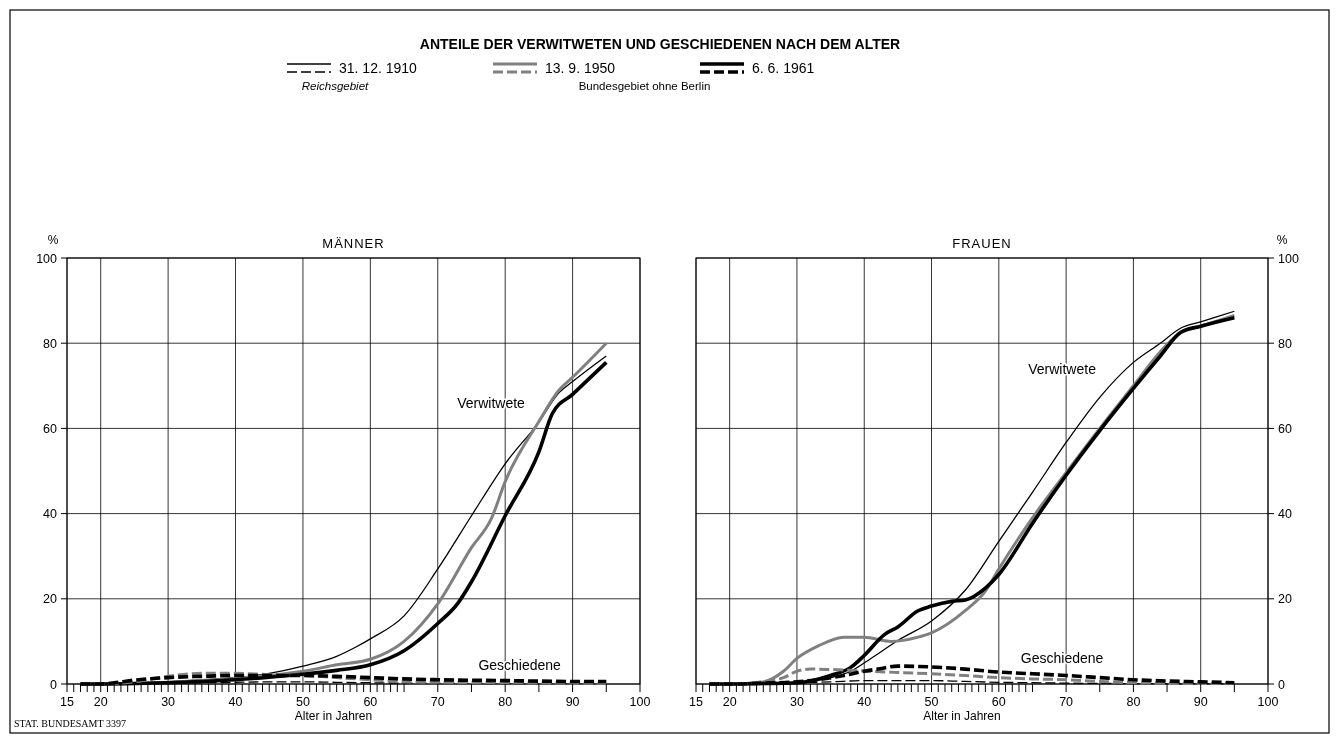 The height and width of the screenshot is (743, 1339). What do you see at coordinates (335, 86) in the screenshot?
I see `text: Reichsgebiet` at bounding box center [335, 86].